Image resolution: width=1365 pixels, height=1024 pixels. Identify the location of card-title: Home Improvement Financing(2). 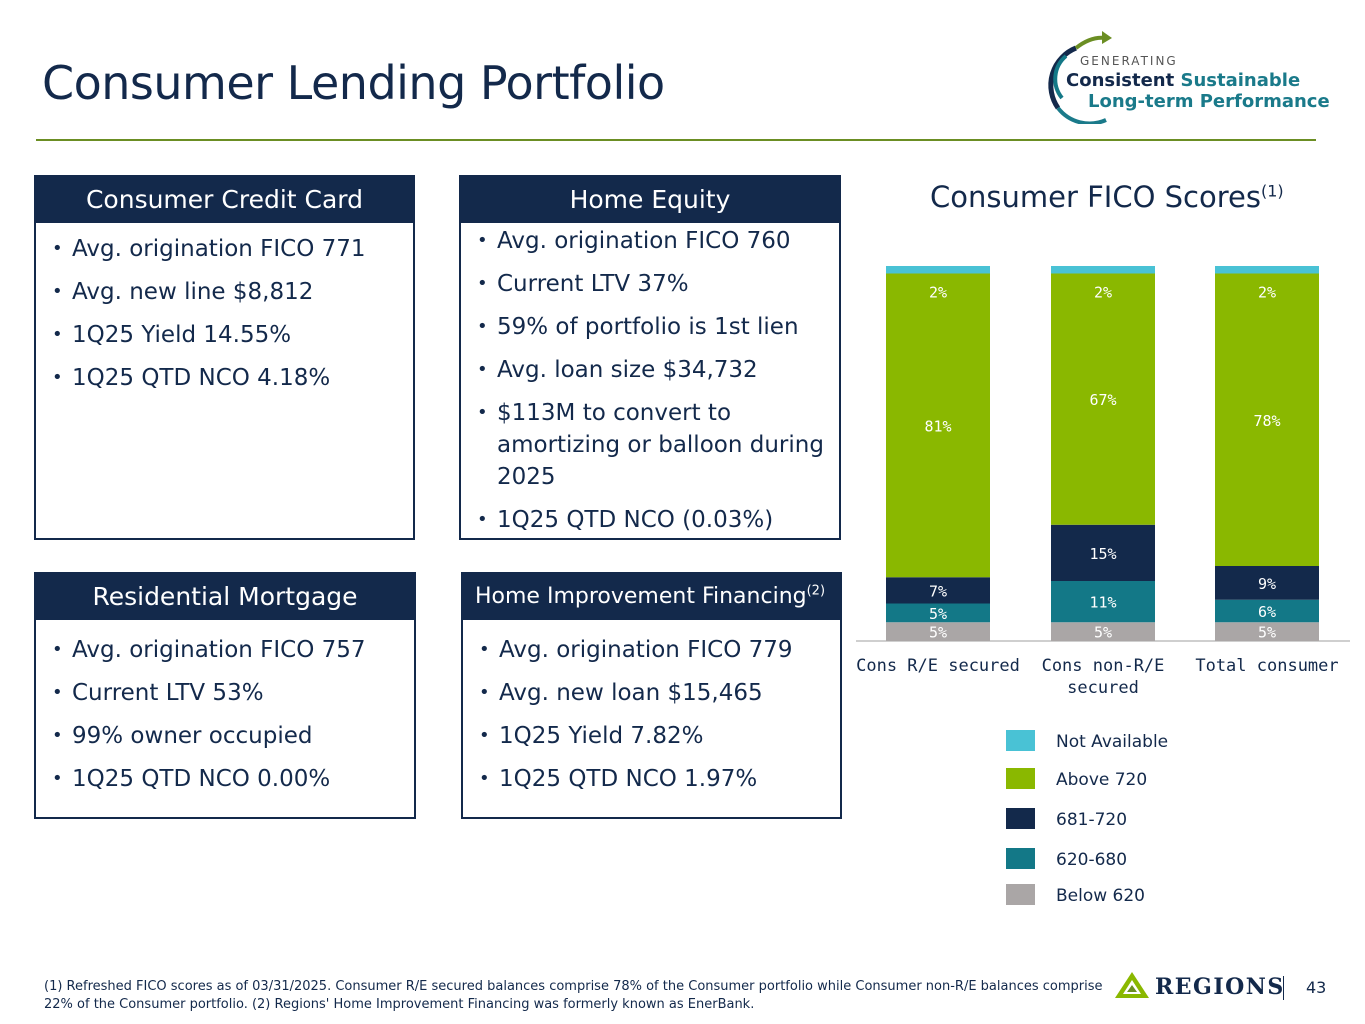
(651, 597).